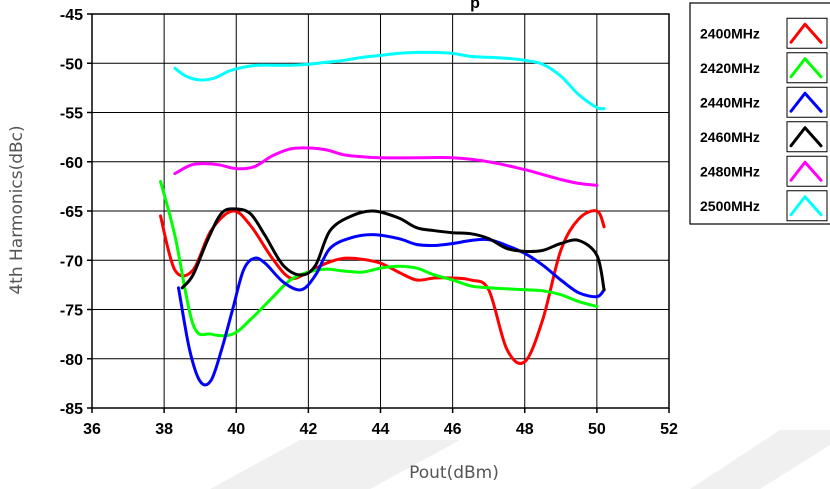 This screenshot has height=489, width=830. What do you see at coordinates (236, 429) in the screenshot?
I see `x-tick-label: 40` at bounding box center [236, 429].